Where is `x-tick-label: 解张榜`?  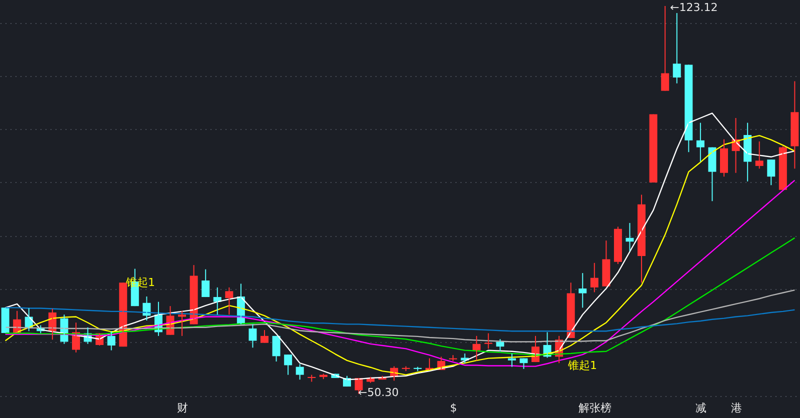 x-tick-label: 解张榜 is located at coordinates (595, 408).